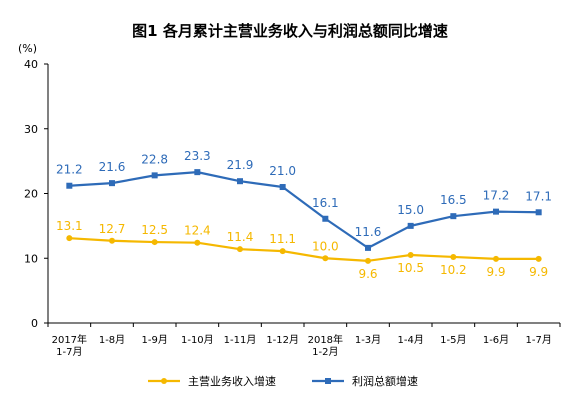  Describe the element at coordinates (496, 196) in the screenshot. I see `data-label: 17.2` at that location.